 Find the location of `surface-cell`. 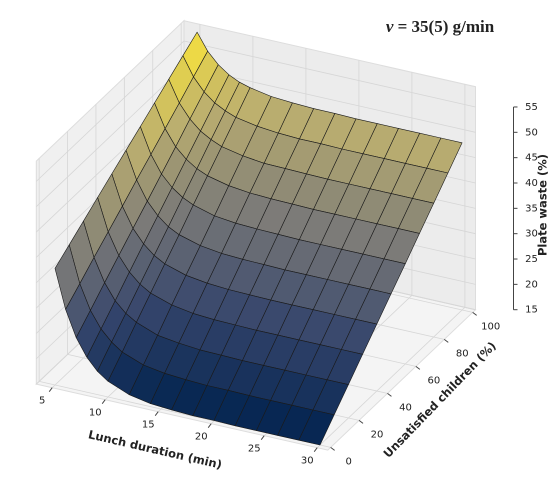

surface-cell is located at coordinates (316, 427).